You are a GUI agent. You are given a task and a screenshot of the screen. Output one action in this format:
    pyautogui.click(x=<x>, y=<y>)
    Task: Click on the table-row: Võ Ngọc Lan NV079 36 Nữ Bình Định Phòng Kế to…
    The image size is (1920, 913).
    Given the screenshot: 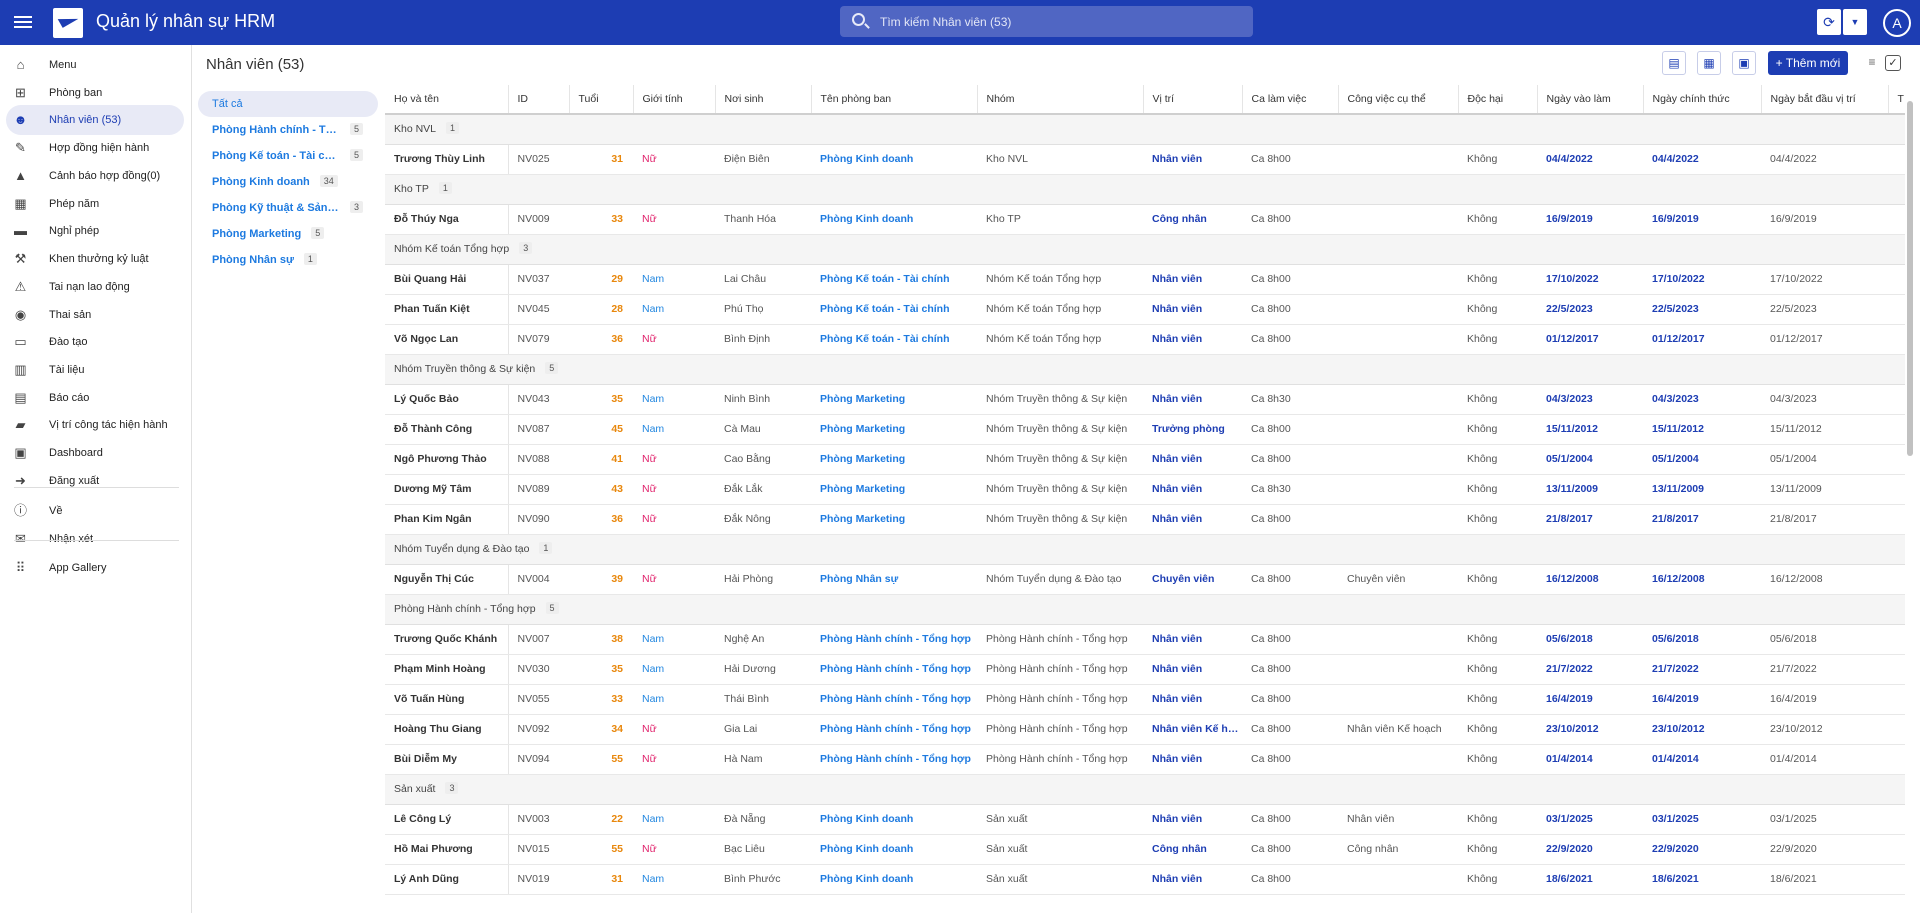 What is the action you would take?
    pyautogui.click(x=1145, y=339)
    